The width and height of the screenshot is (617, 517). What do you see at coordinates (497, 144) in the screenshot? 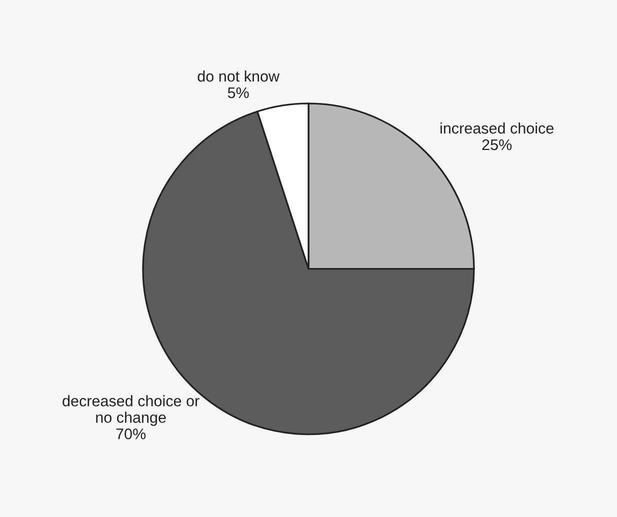
I see `data-label: 25%` at bounding box center [497, 144].